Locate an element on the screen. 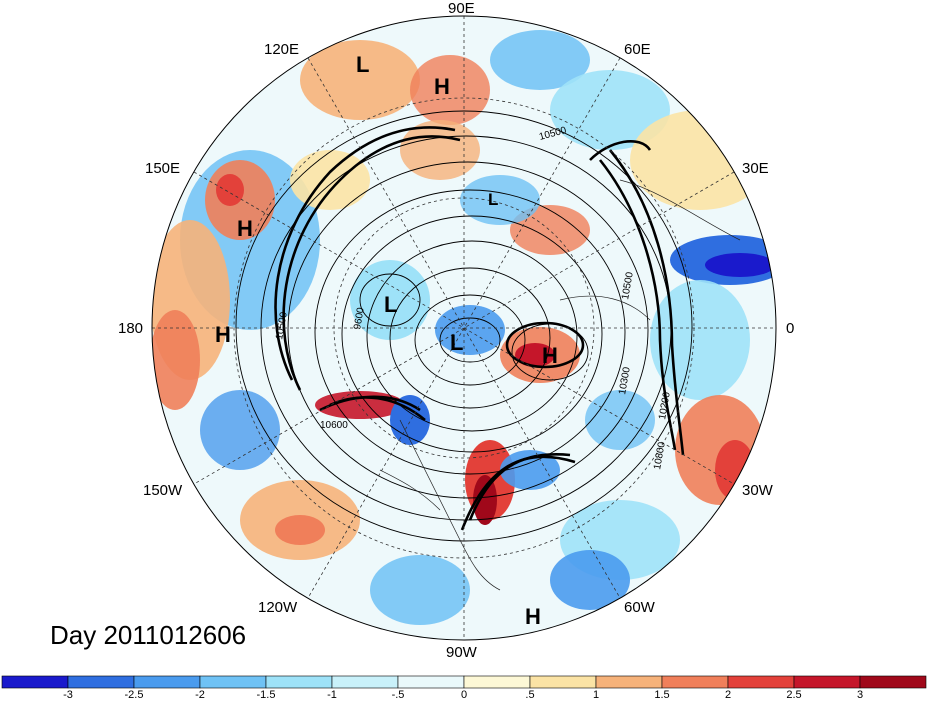  colorbar-tick-label: -3 is located at coordinates (68, 695).